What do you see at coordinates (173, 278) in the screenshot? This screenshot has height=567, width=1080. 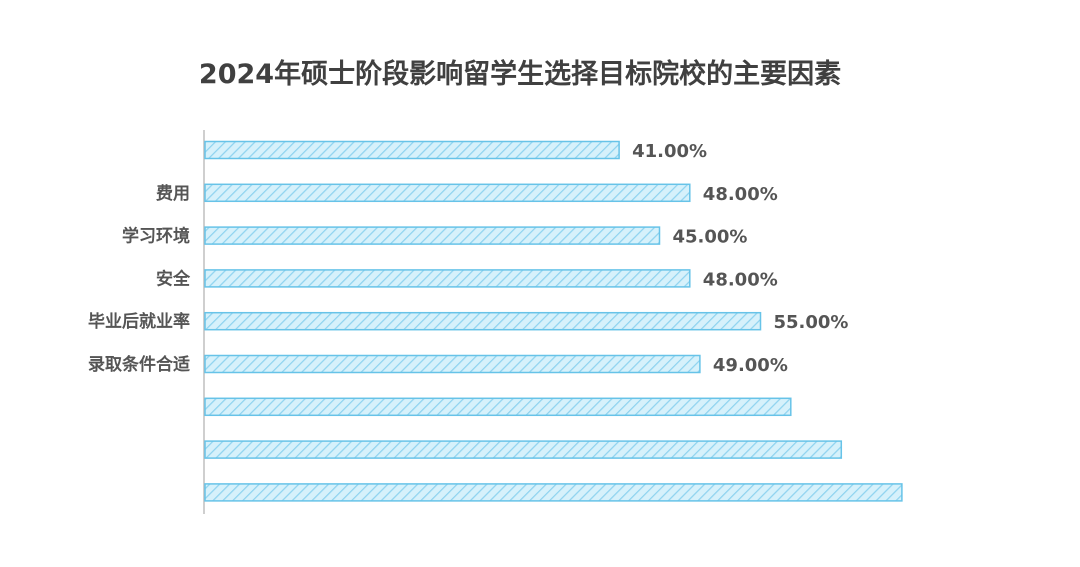 I see `category-label: 安全` at bounding box center [173, 278].